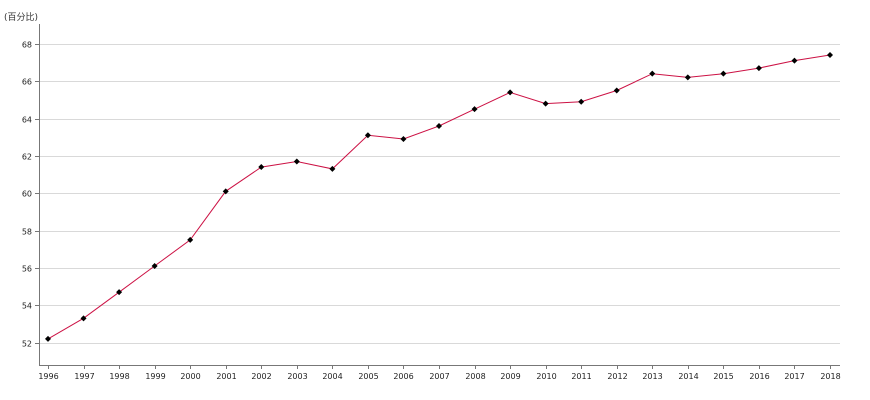  Describe the element at coordinates (27, 120) in the screenshot. I see `y-tick-label: 64` at that location.